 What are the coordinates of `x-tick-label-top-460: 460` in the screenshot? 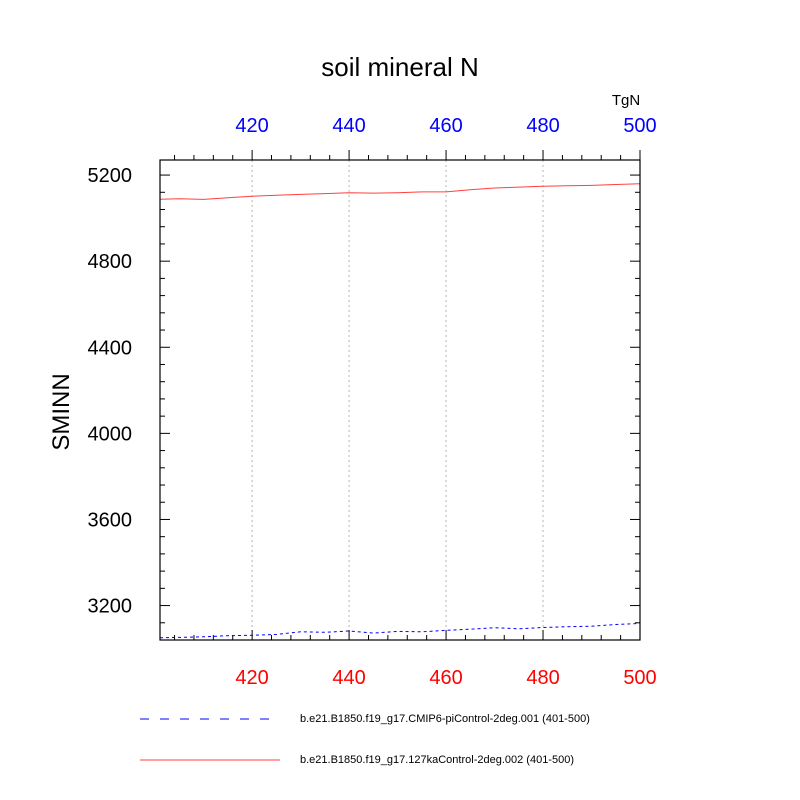 It's located at (445, 126).